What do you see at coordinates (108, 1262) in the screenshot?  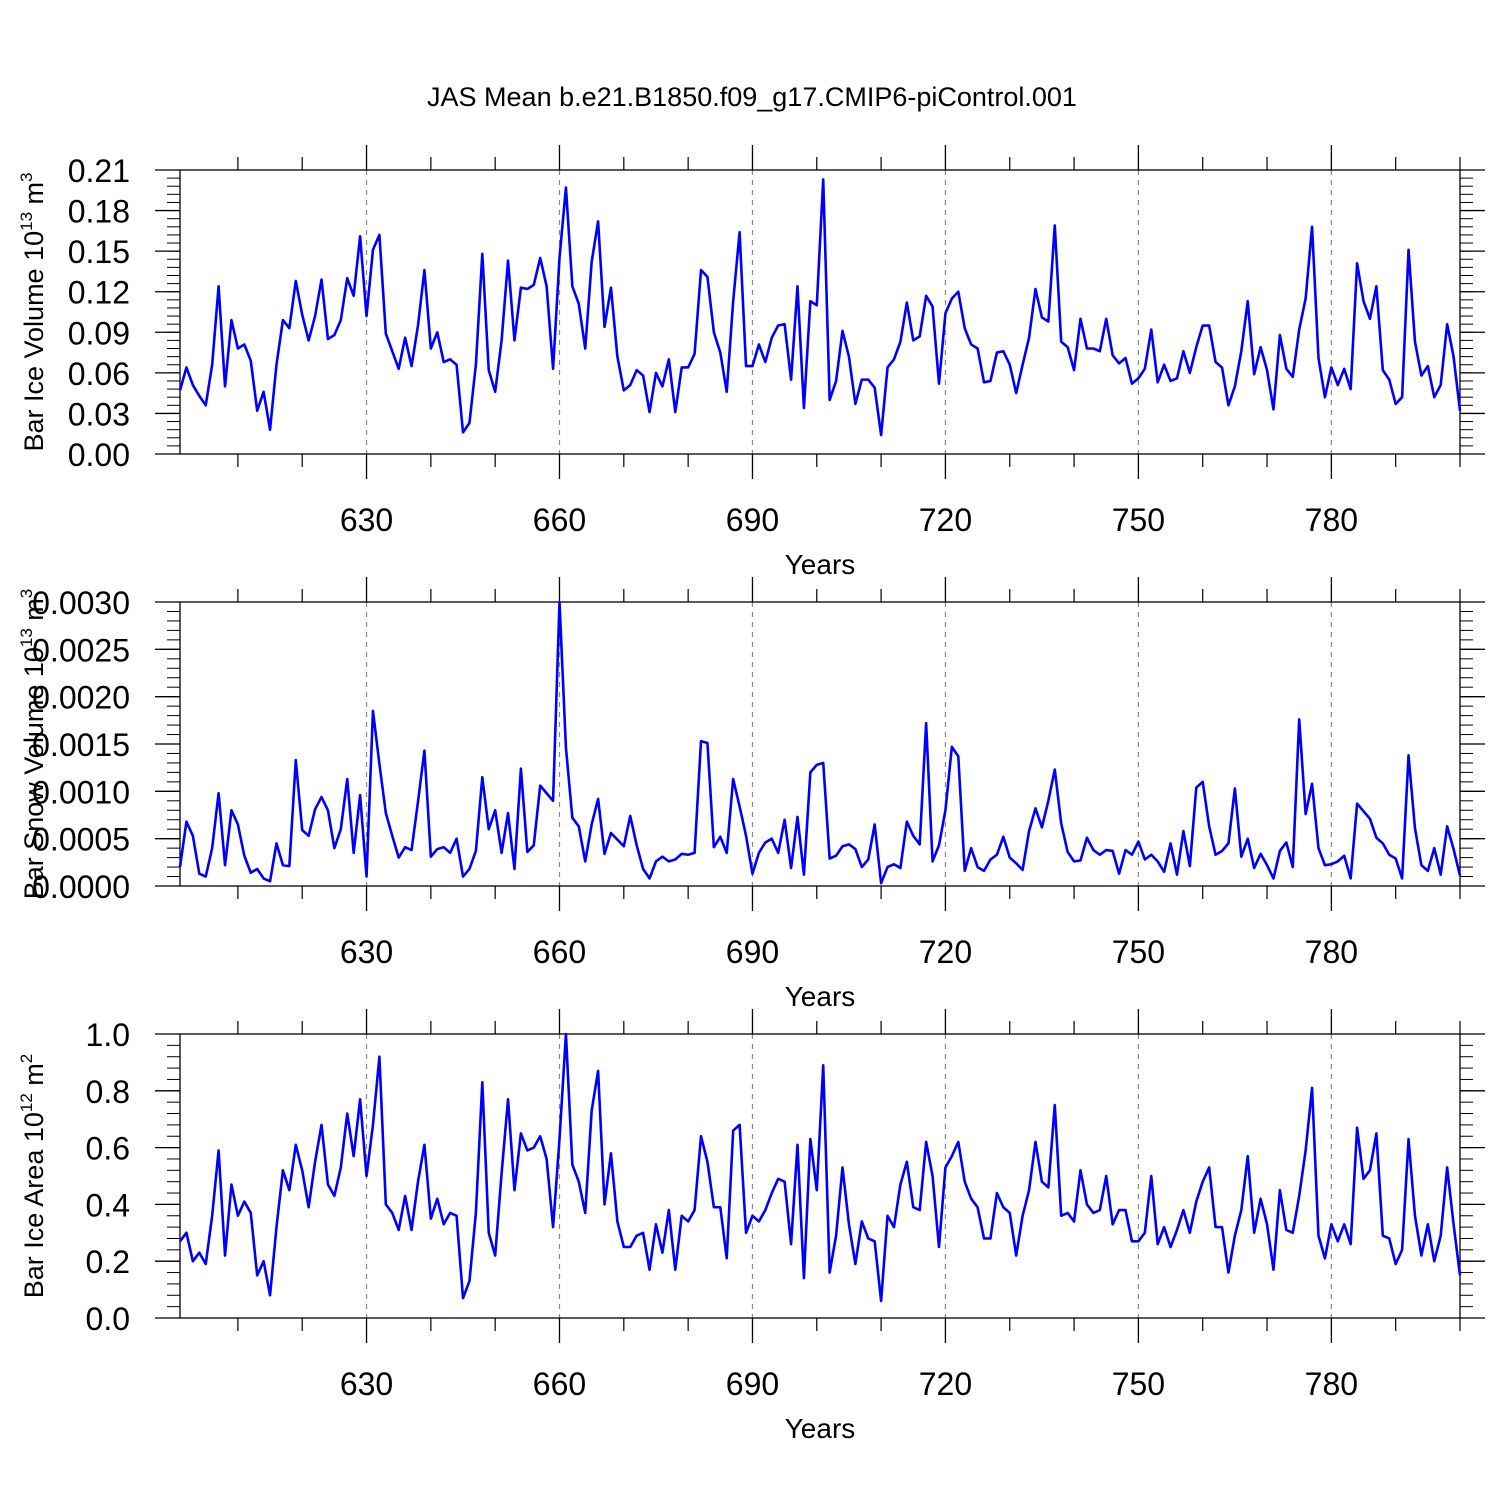 I see `y-tick-label: 0.2` at bounding box center [108, 1262].